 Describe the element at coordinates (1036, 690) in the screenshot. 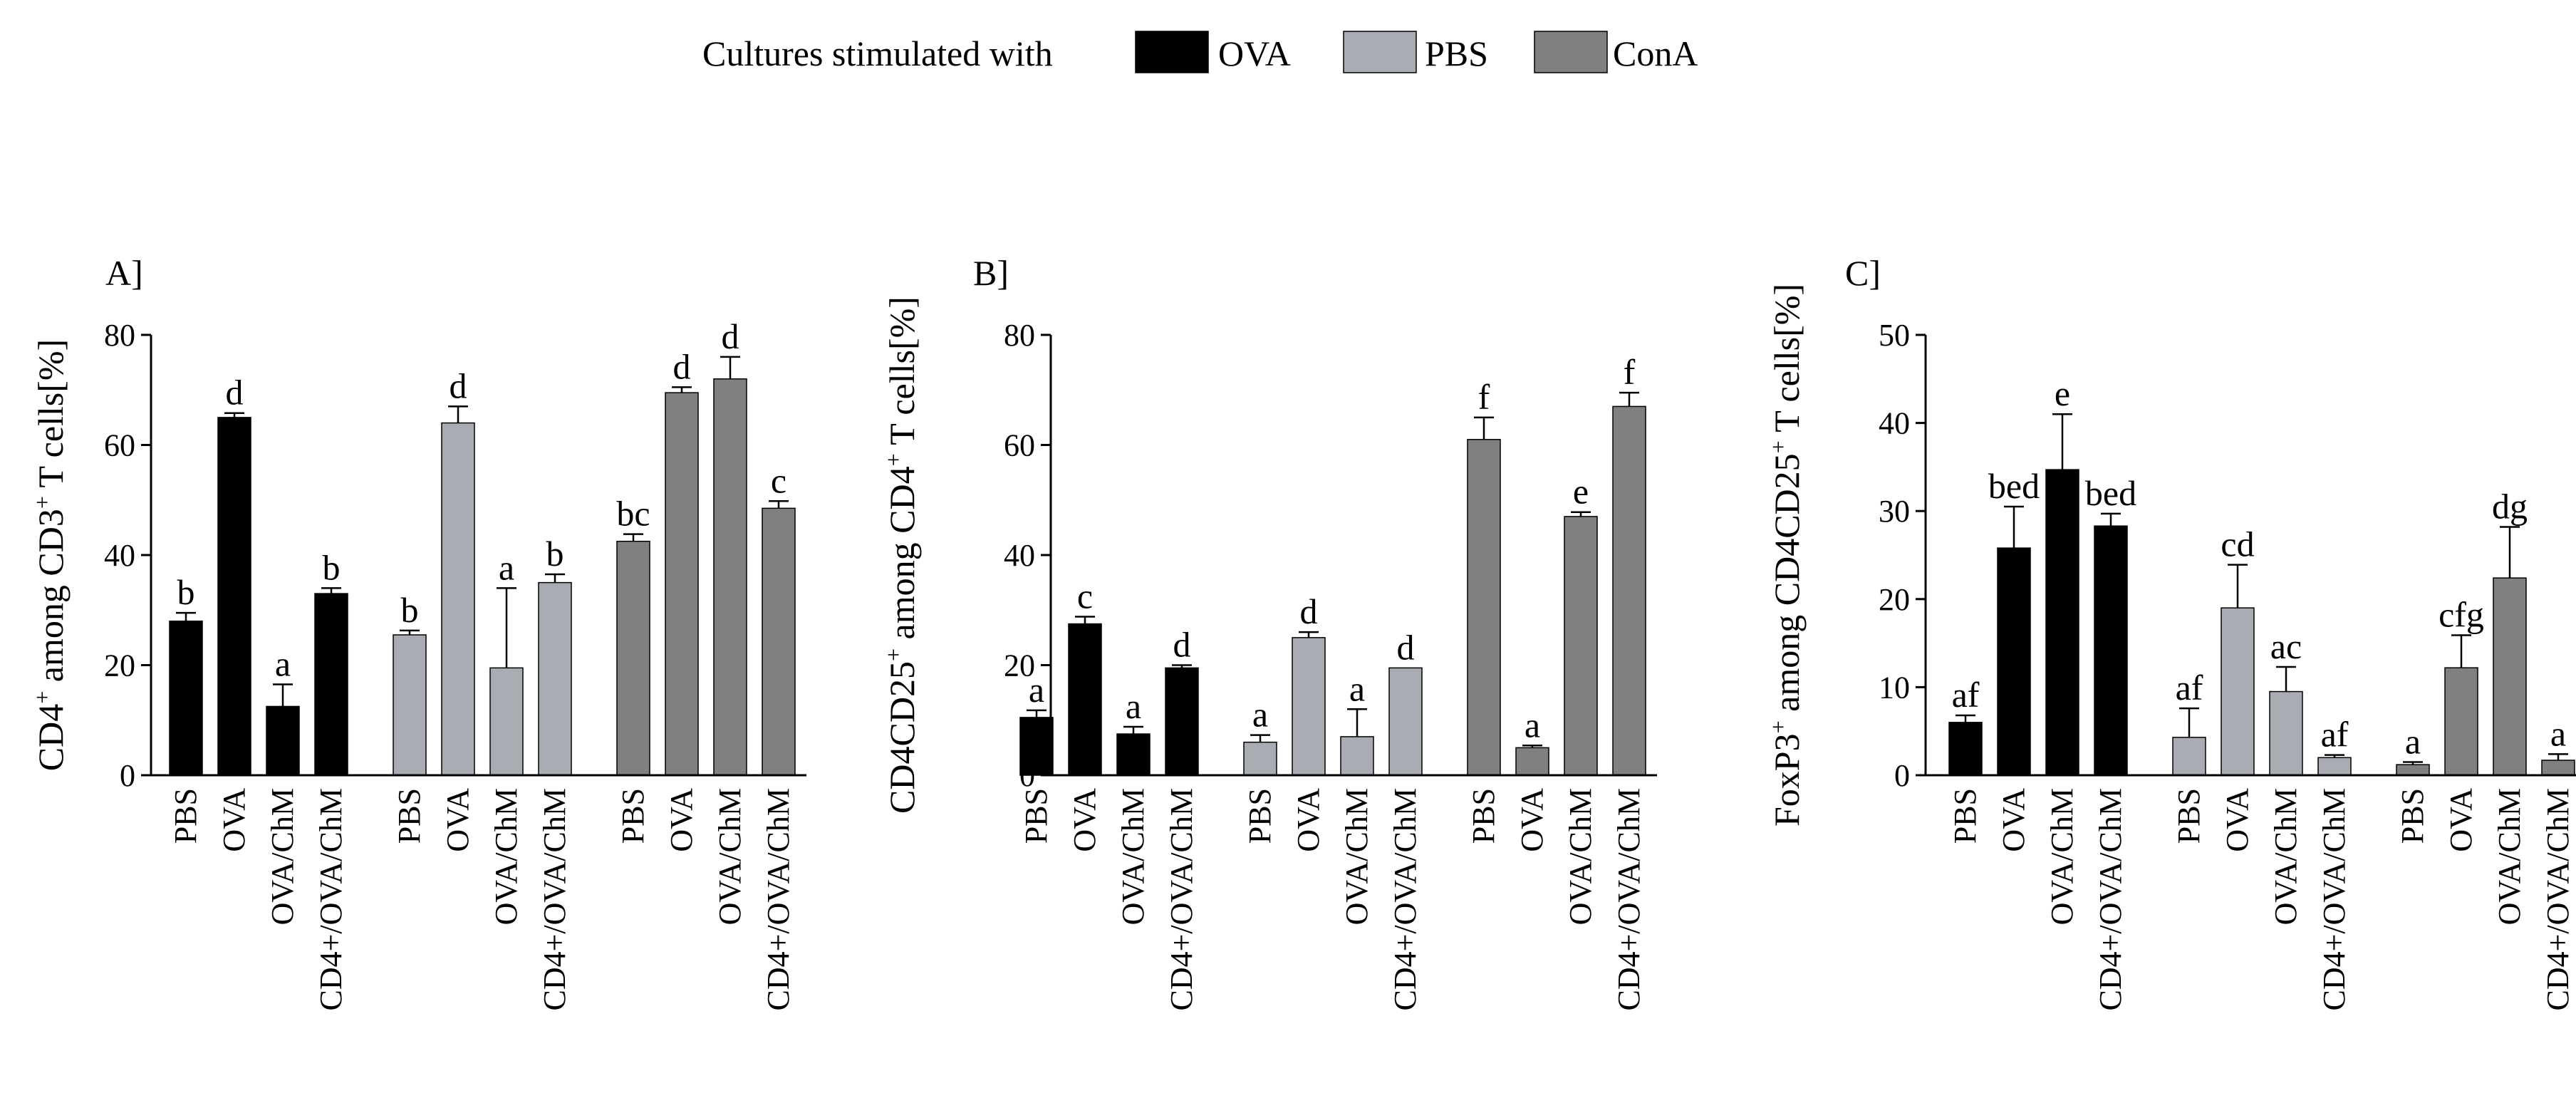

I see `sig-letter-ova-0: a` at that location.